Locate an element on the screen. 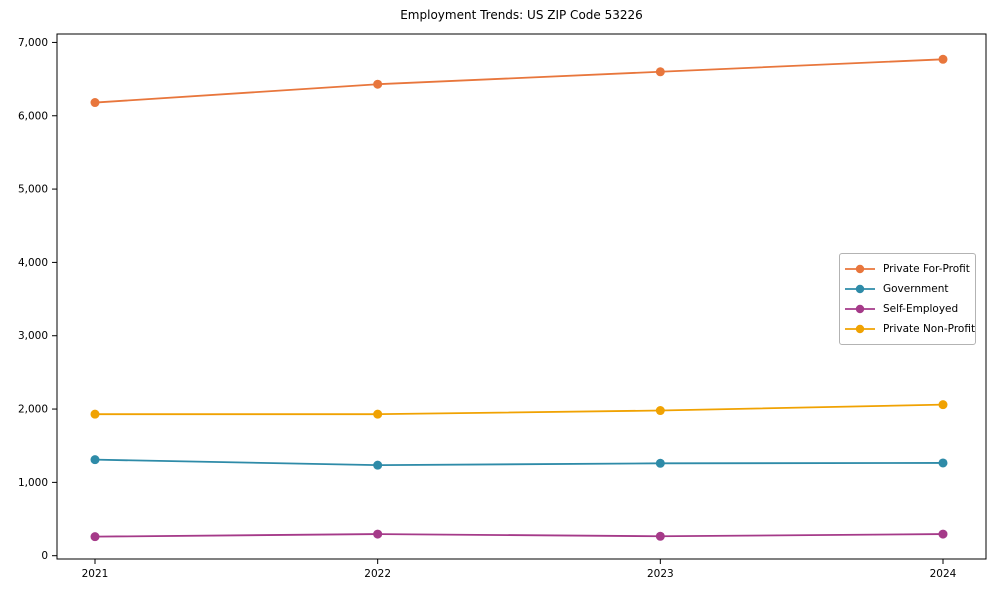 The height and width of the screenshot is (600, 1000). y-tick-label: 0 is located at coordinates (44, 556).